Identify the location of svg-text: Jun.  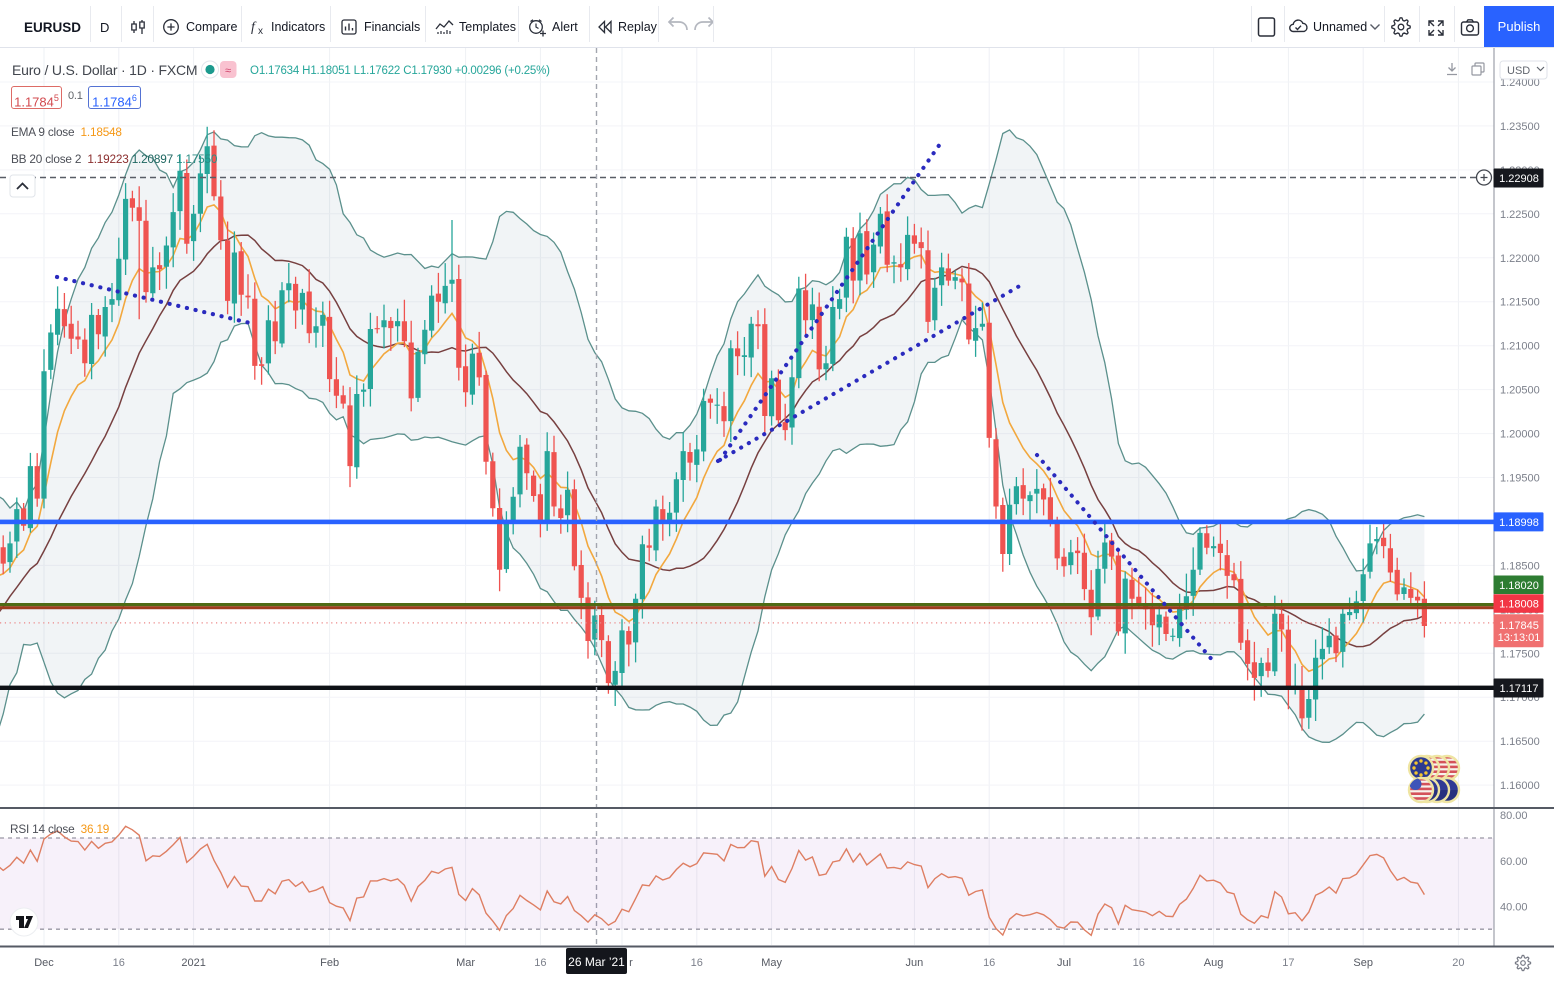
(915, 963).